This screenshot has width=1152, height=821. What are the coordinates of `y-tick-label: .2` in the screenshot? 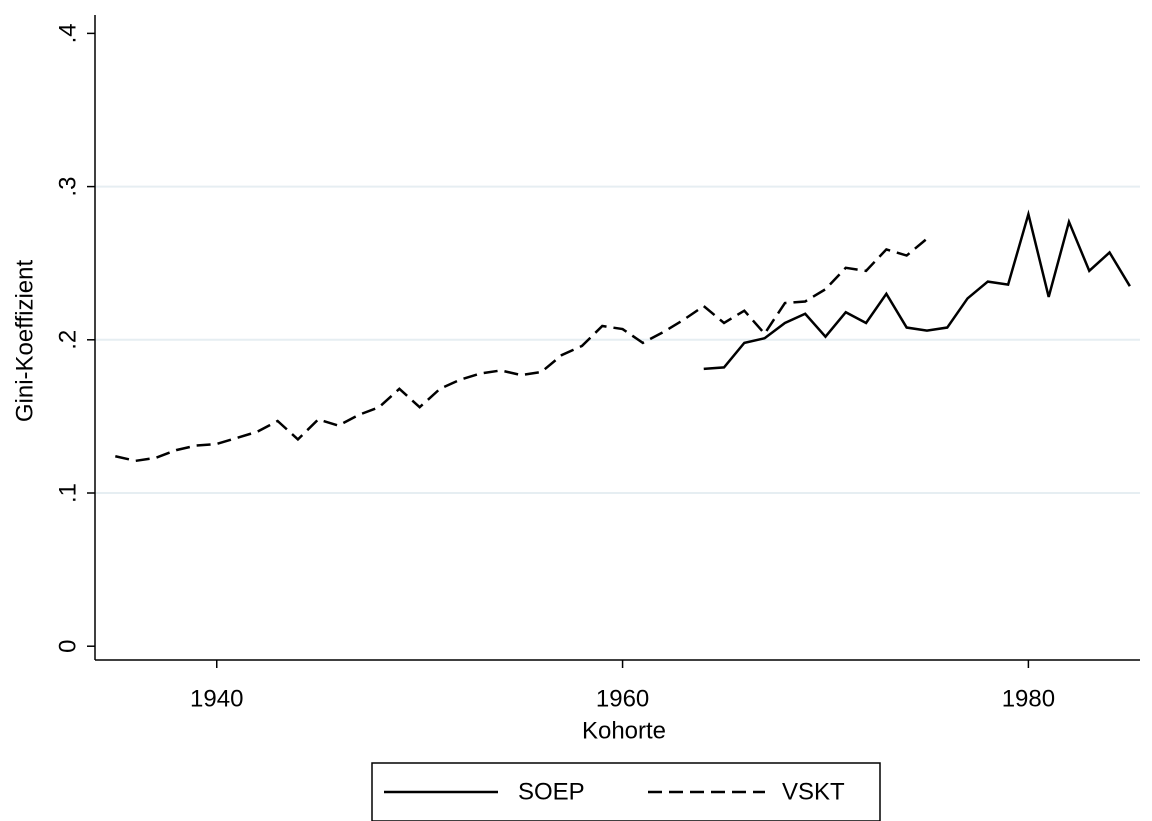 It's located at (67, 340).